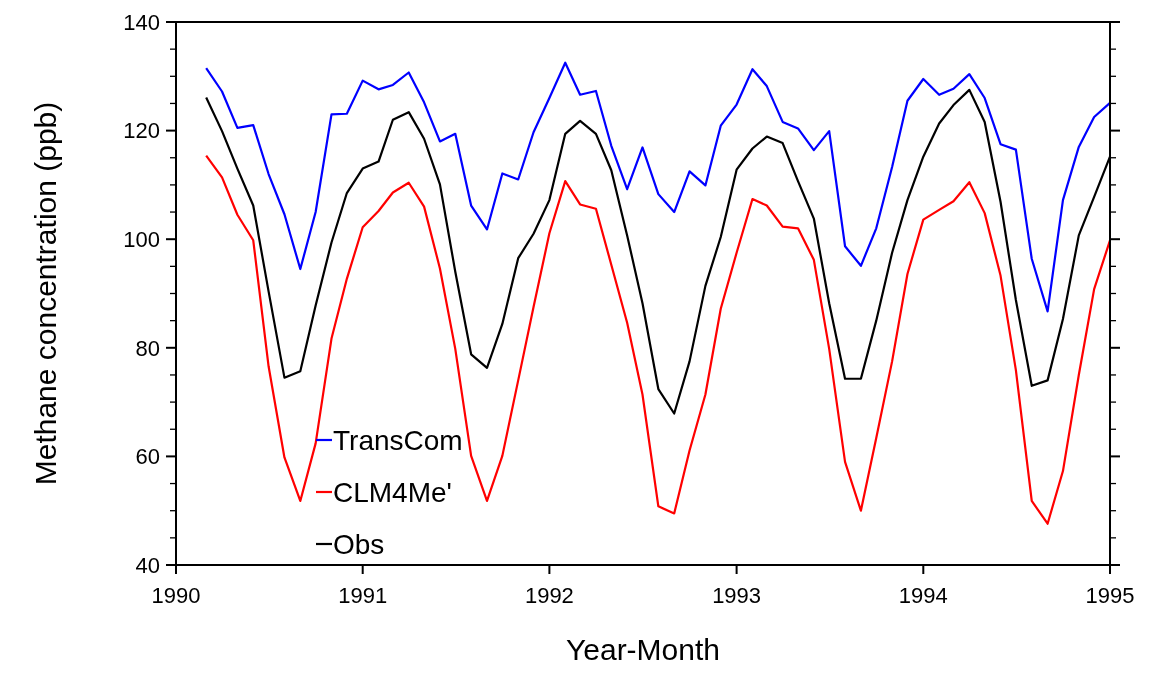 The height and width of the screenshot is (691, 1153). What do you see at coordinates (141, 22) in the screenshot?
I see `y-tick-label: 140` at bounding box center [141, 22].